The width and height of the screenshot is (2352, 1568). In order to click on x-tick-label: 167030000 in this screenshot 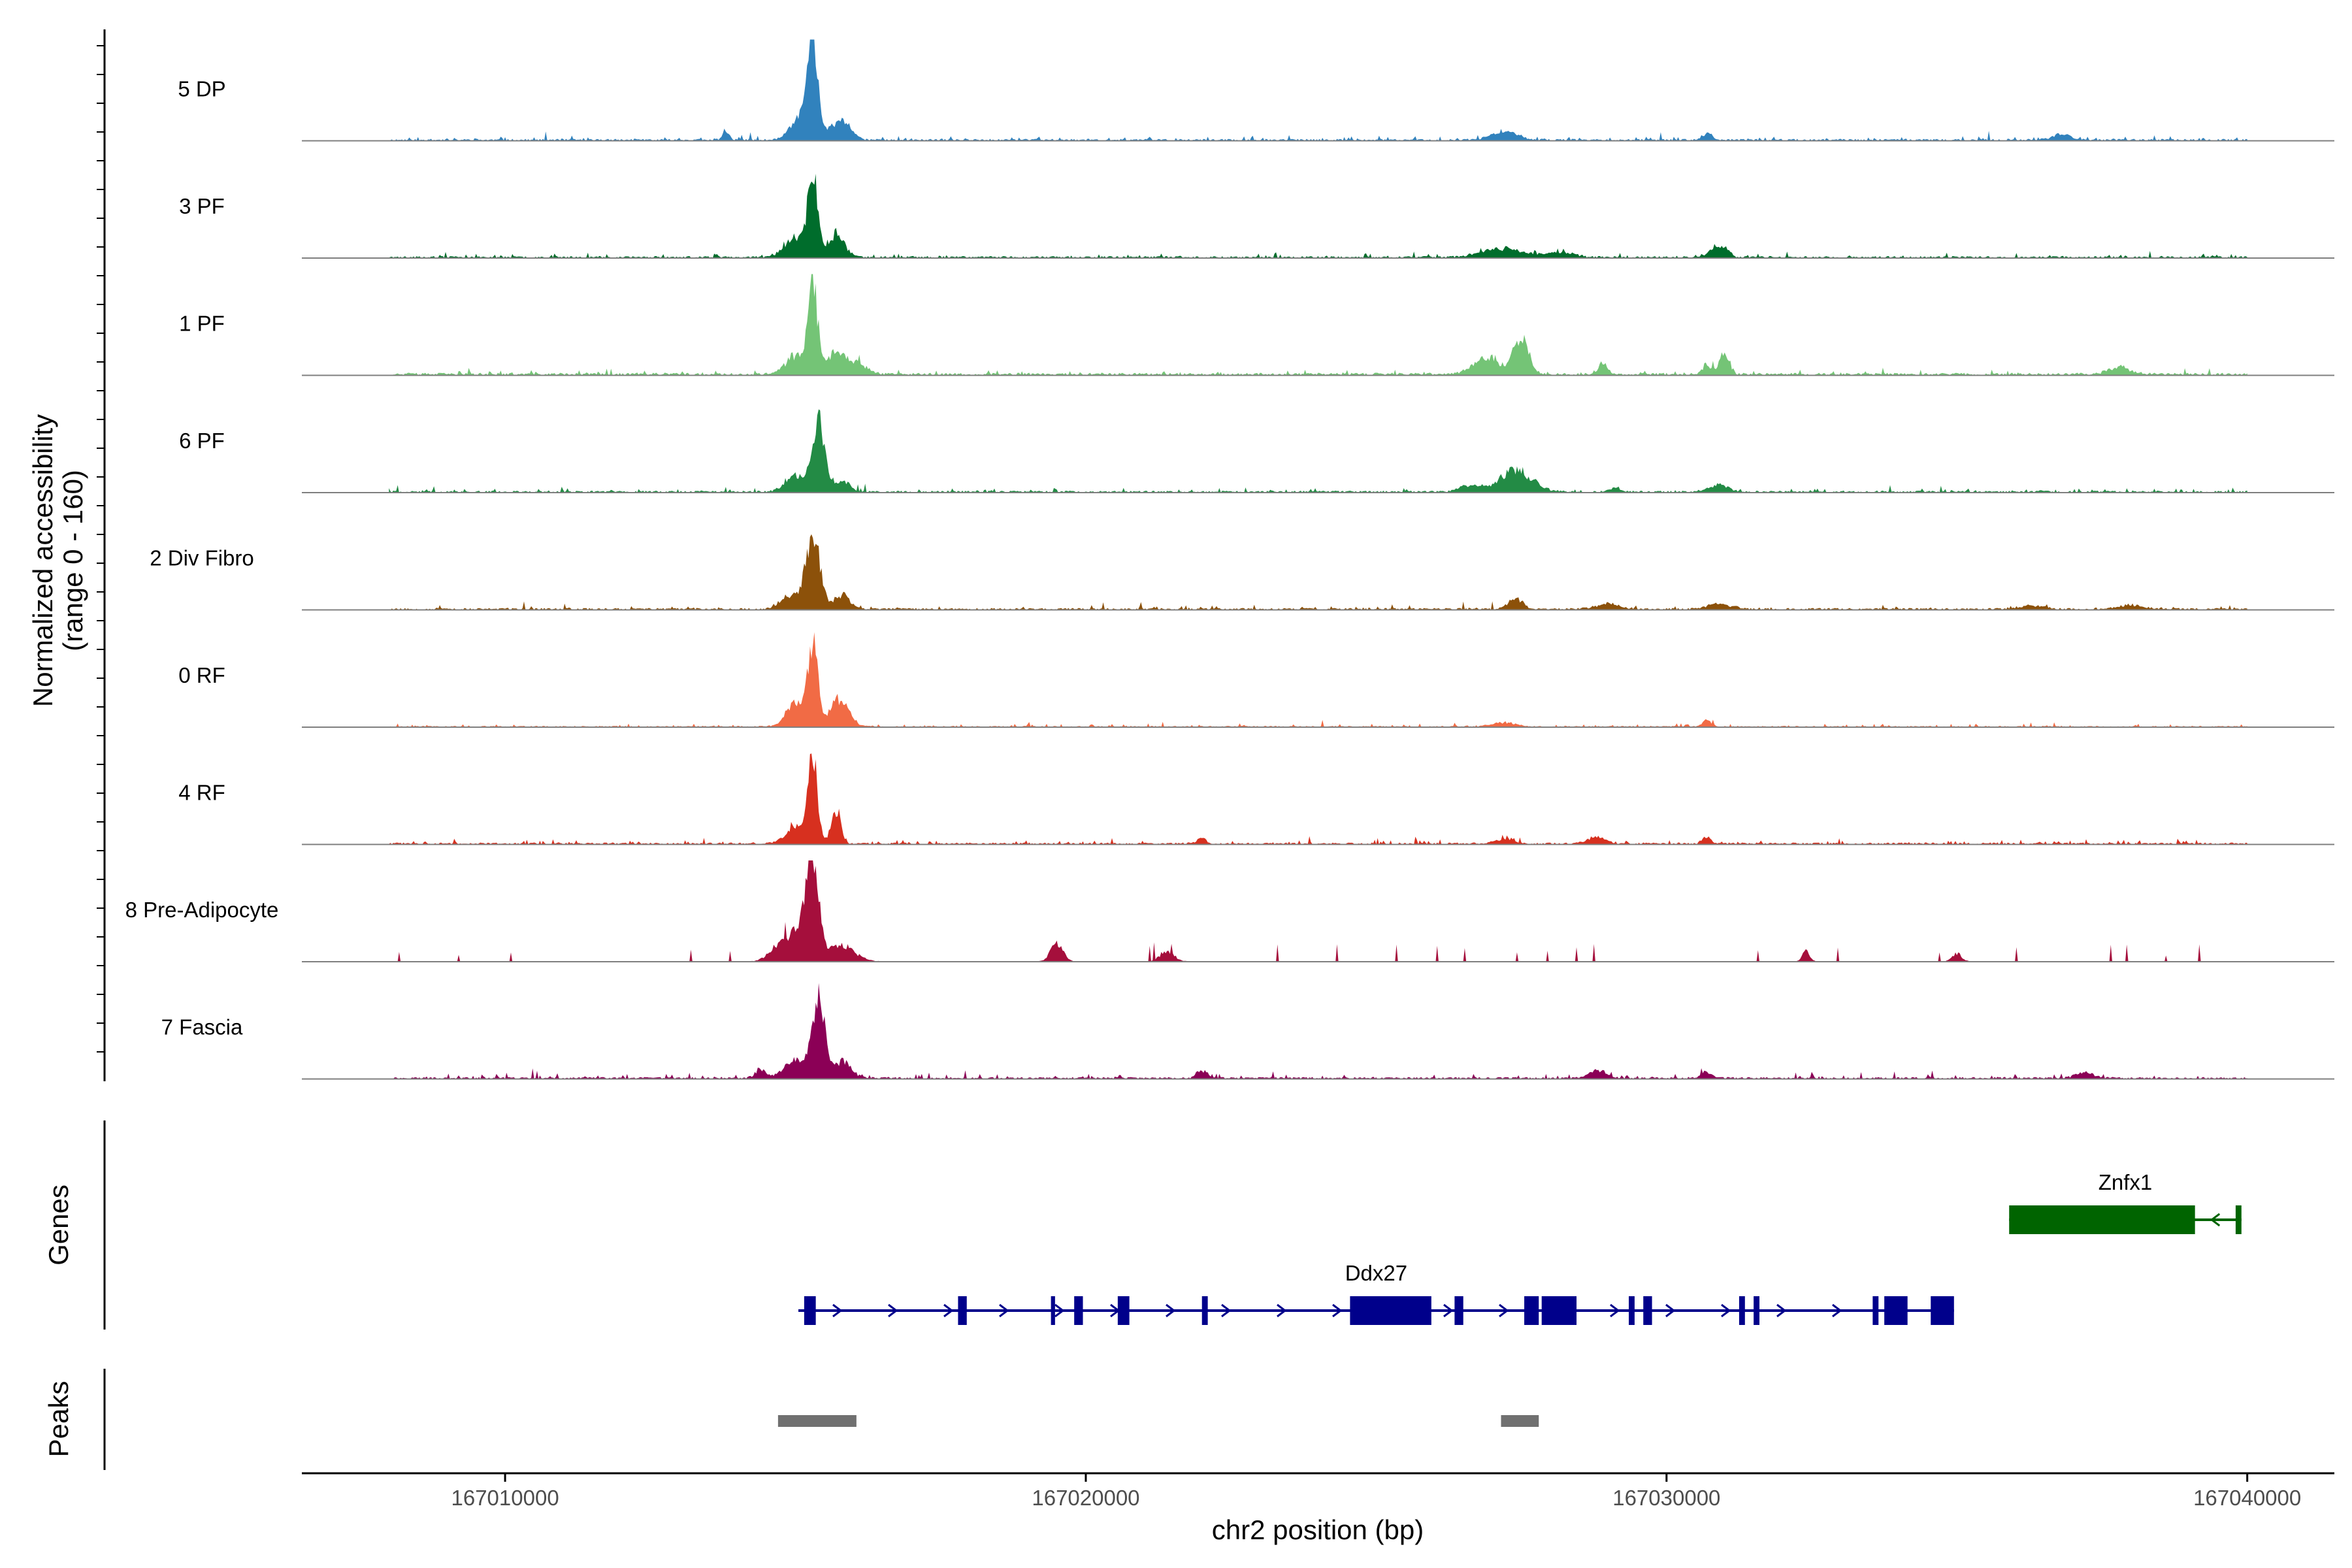, I will do `click(1666, 1498)`.